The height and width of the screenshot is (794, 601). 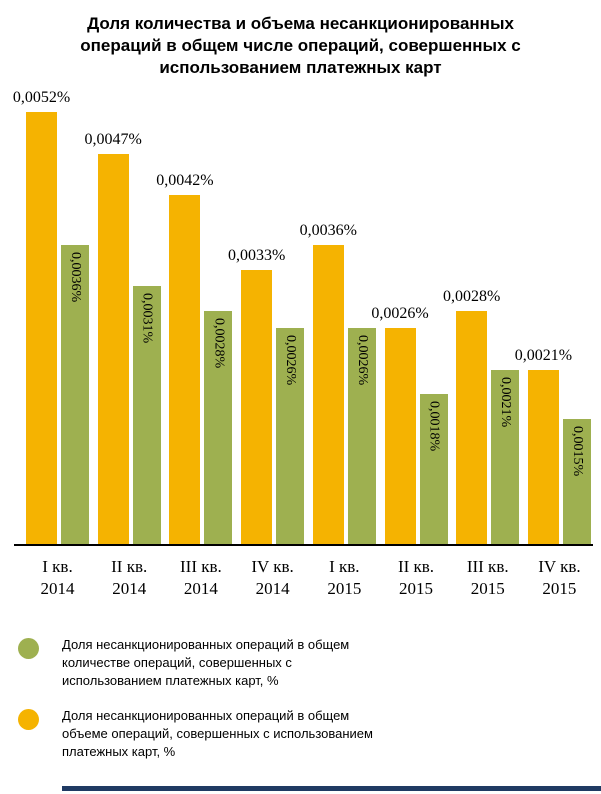 I want to click on bar-group: 0,0052% 0,0036%, so click(x=51, y=316).